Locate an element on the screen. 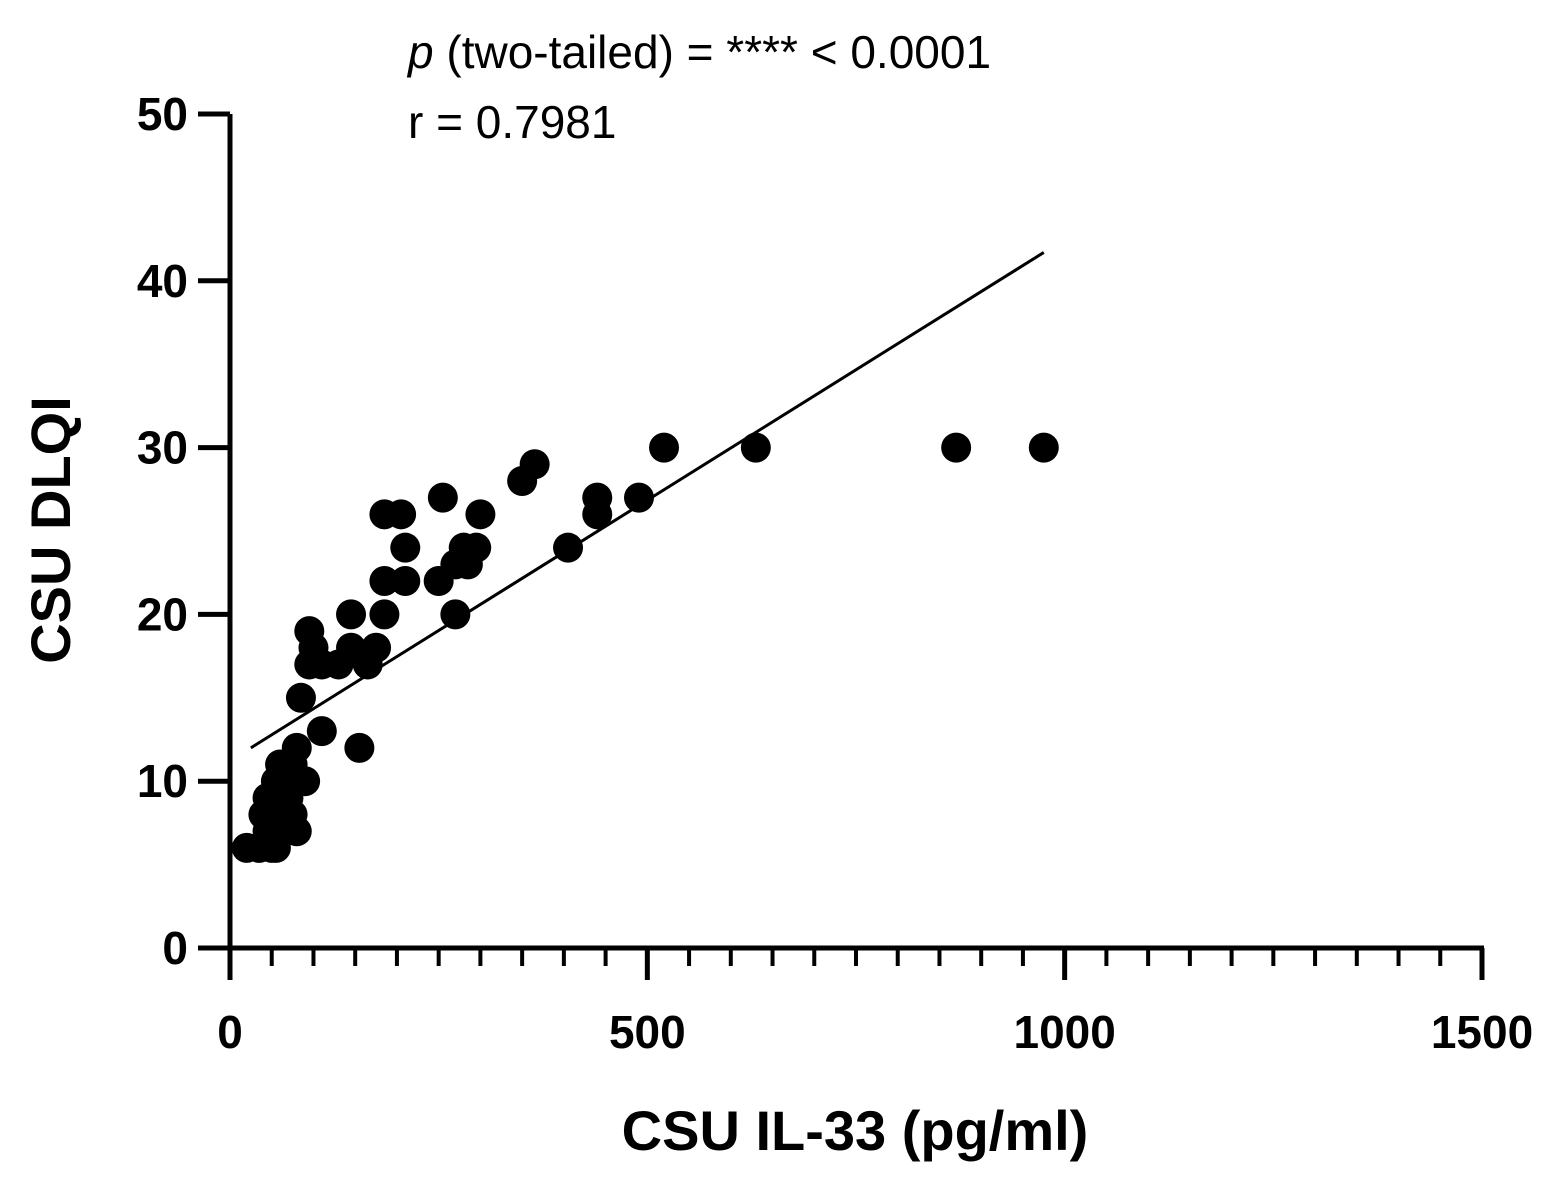  y-tick-label: 40 is located at coordinates (162, 281).